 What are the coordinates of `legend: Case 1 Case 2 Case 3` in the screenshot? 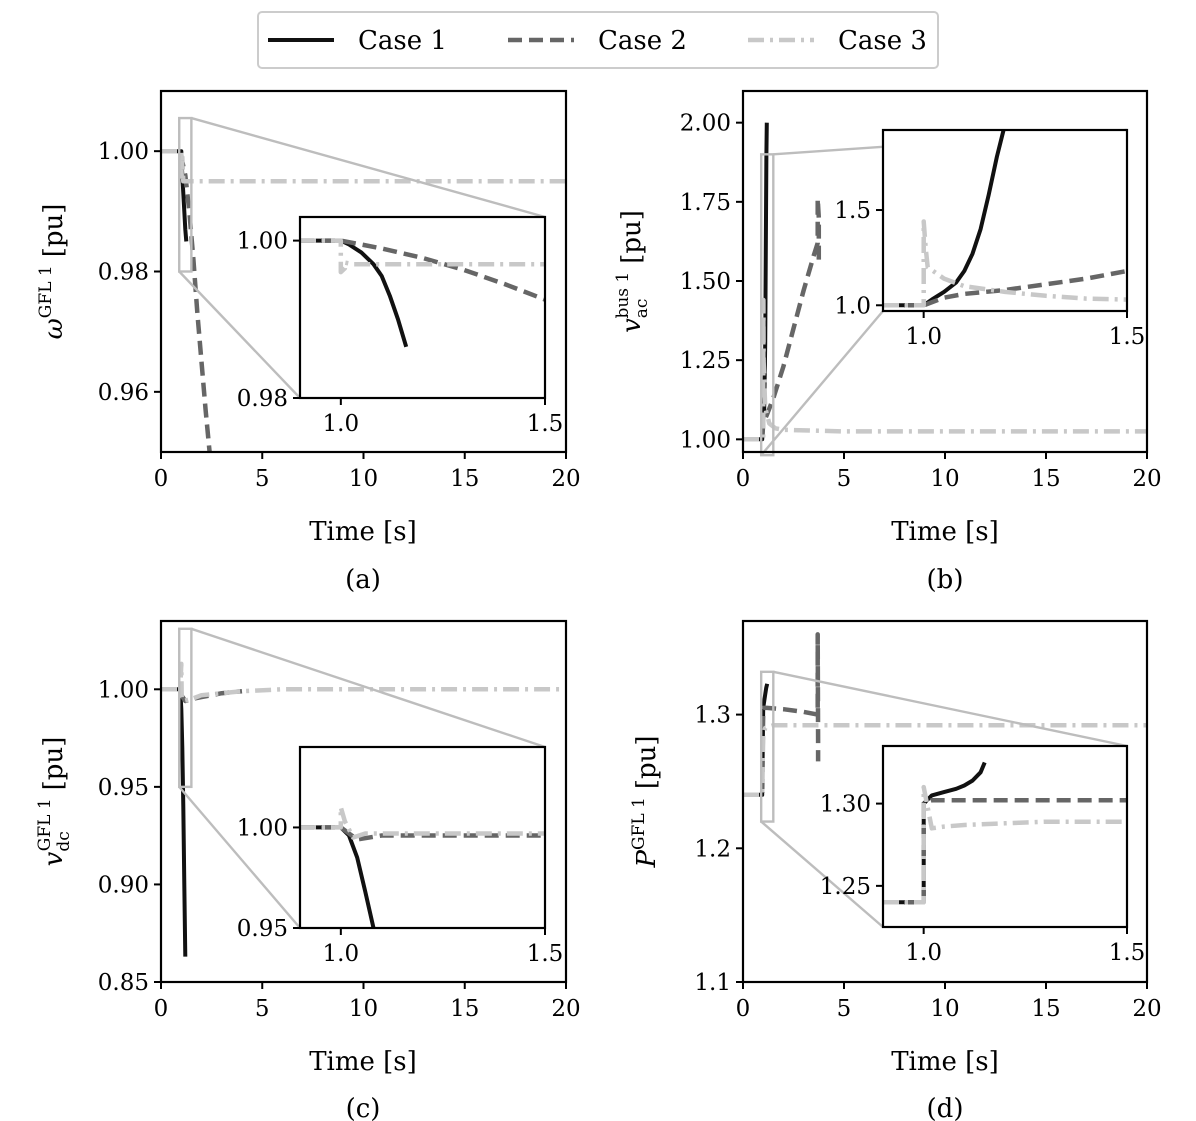 It's located at (598, 40).